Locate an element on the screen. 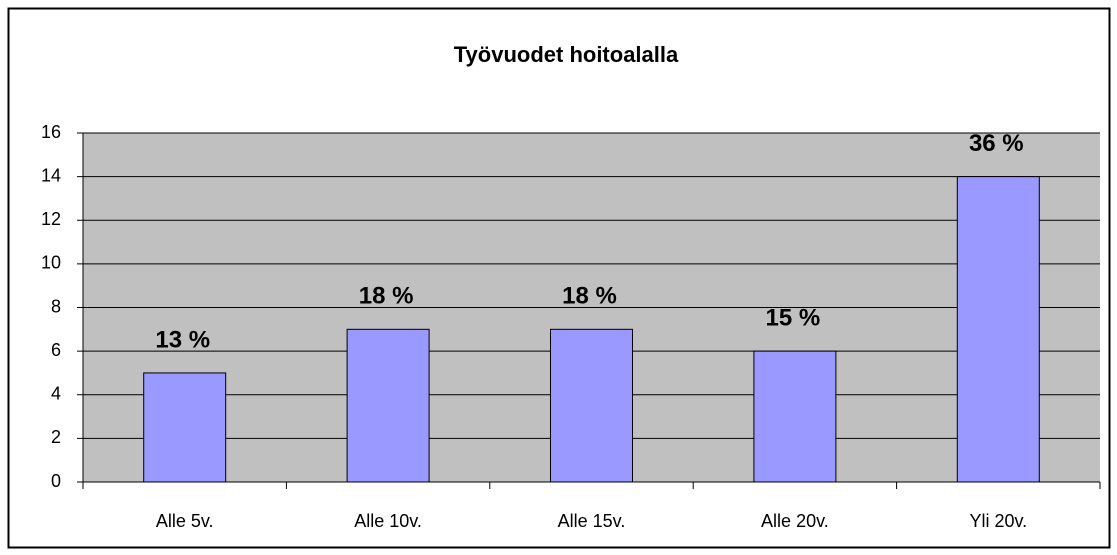 The image size is (1117, 555). y-tick-label: 8 is located at coordinates (56, 306).